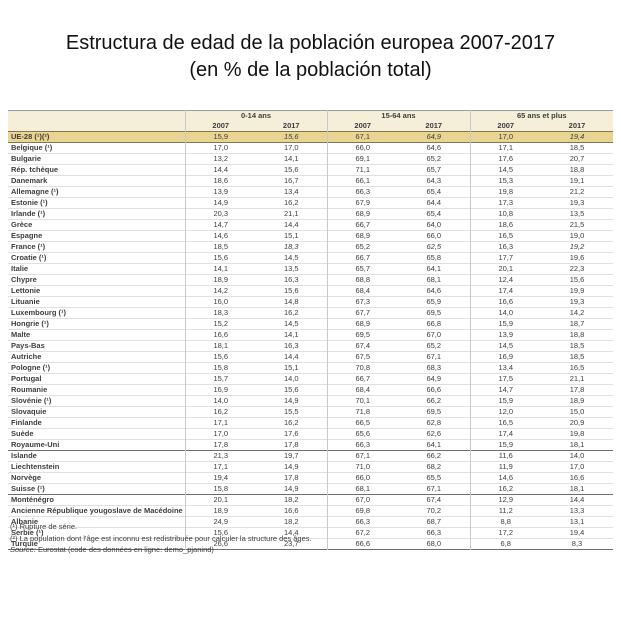 The image size is (621, 621). I want to click on year-header: 2007, so click(362, 126).